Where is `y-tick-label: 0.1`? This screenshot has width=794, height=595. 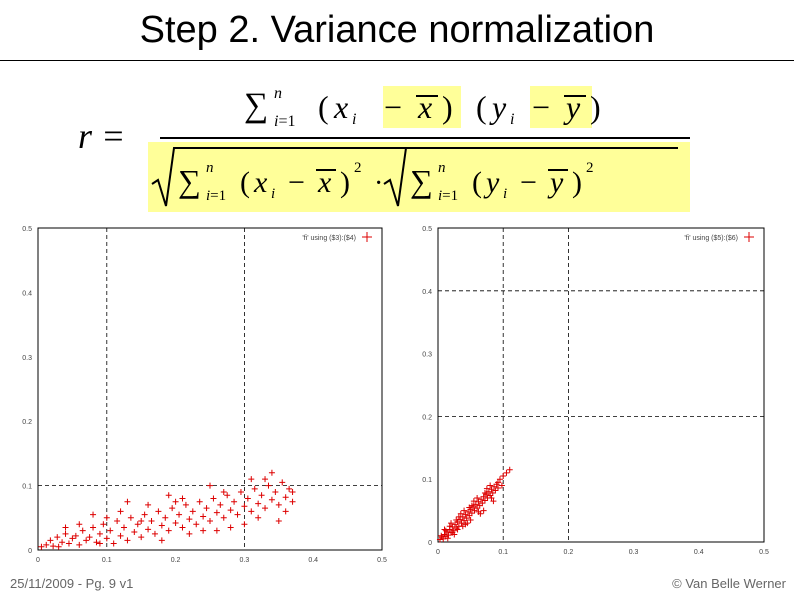 y-tick-label: 0.1 is located at coordinates (27, 487).